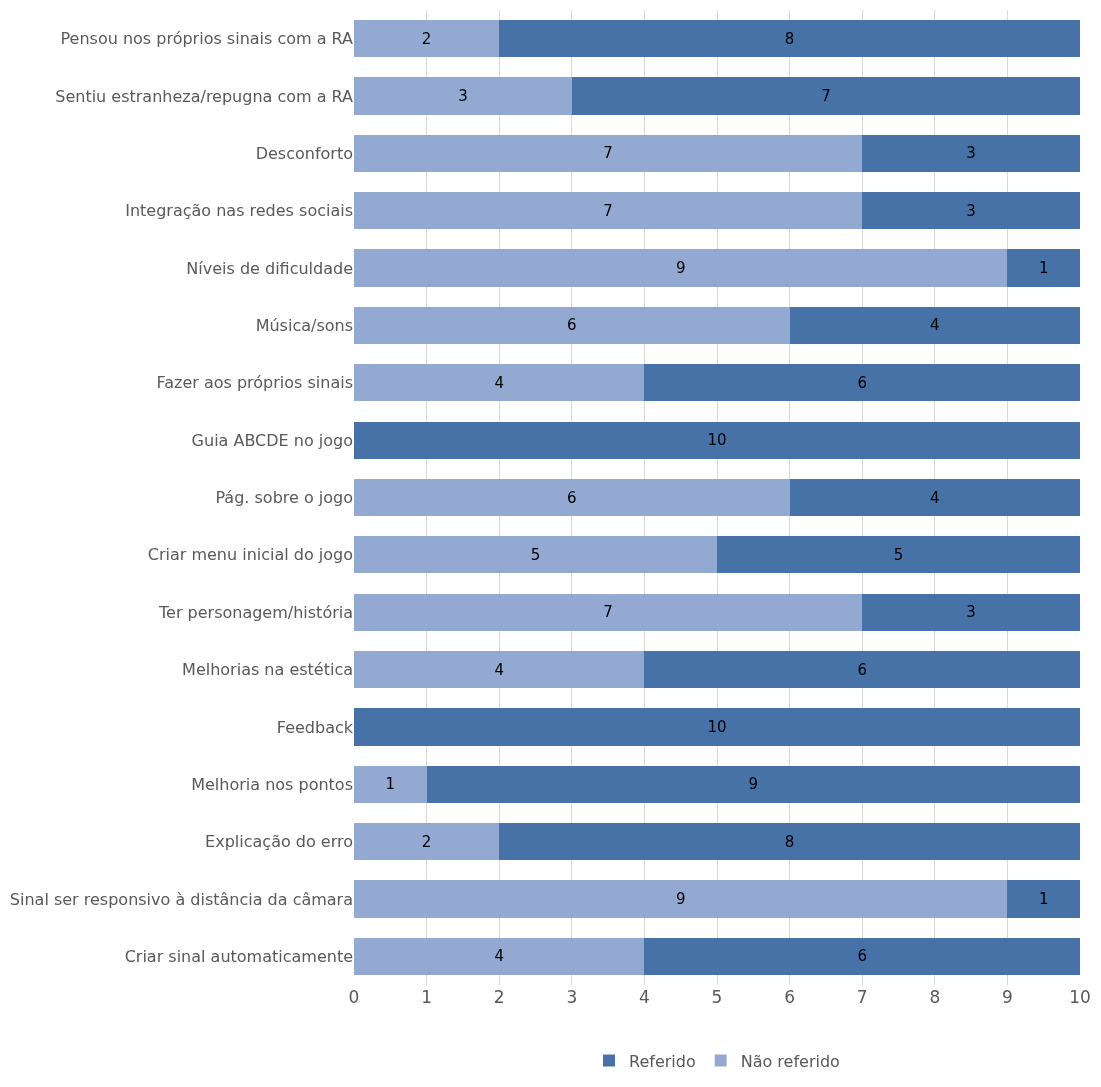 This screenshot has width=1101, height=1087. I want to click on x-tick-label: 5, so click(717, 997).